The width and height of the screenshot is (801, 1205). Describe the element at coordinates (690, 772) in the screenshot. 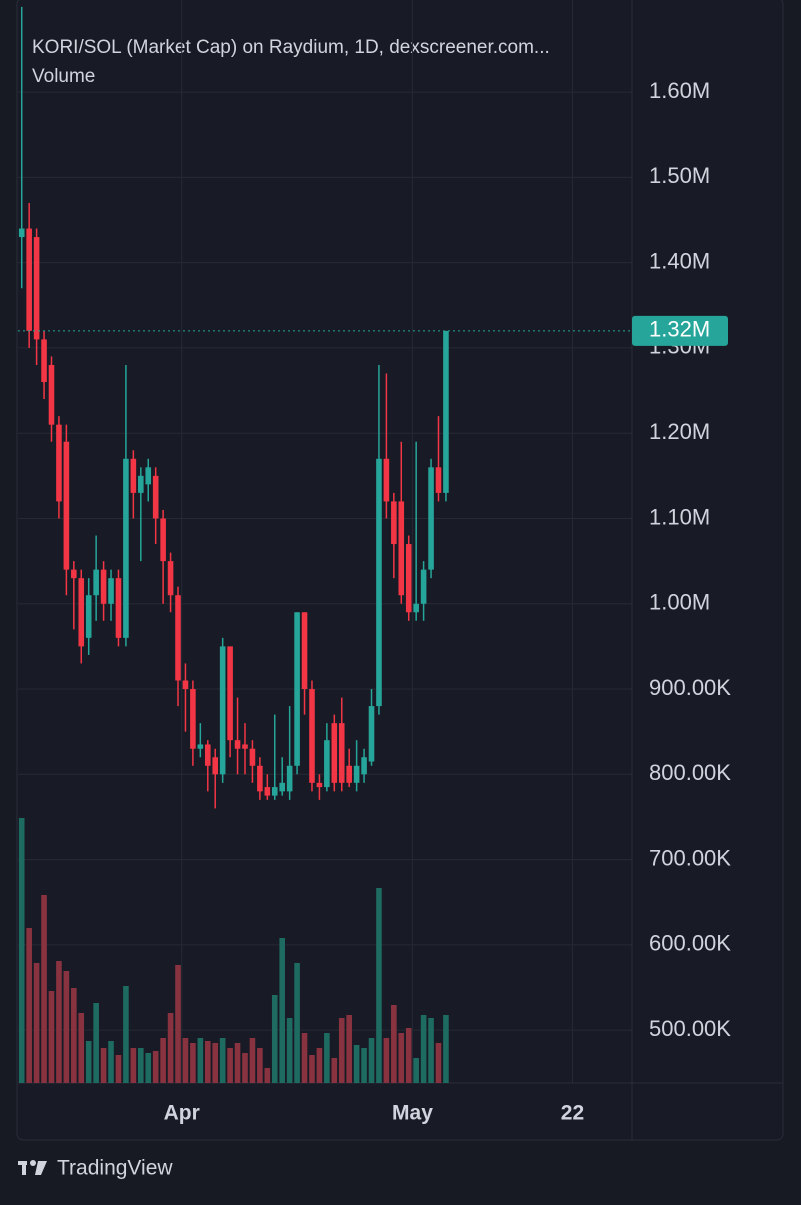

I see `y-tick-label: 800.00K` at that location.